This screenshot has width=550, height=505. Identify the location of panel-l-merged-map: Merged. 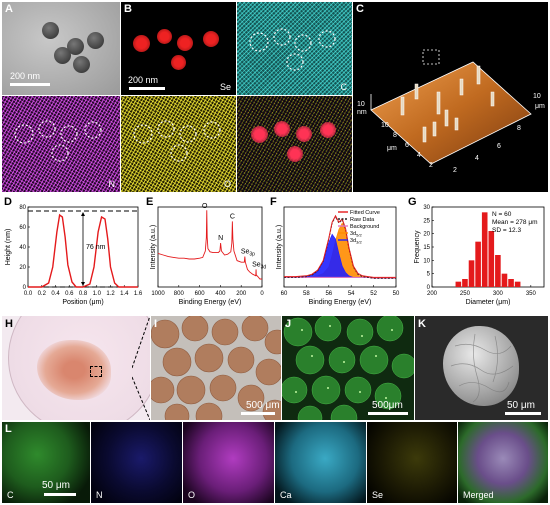
(503, 462).